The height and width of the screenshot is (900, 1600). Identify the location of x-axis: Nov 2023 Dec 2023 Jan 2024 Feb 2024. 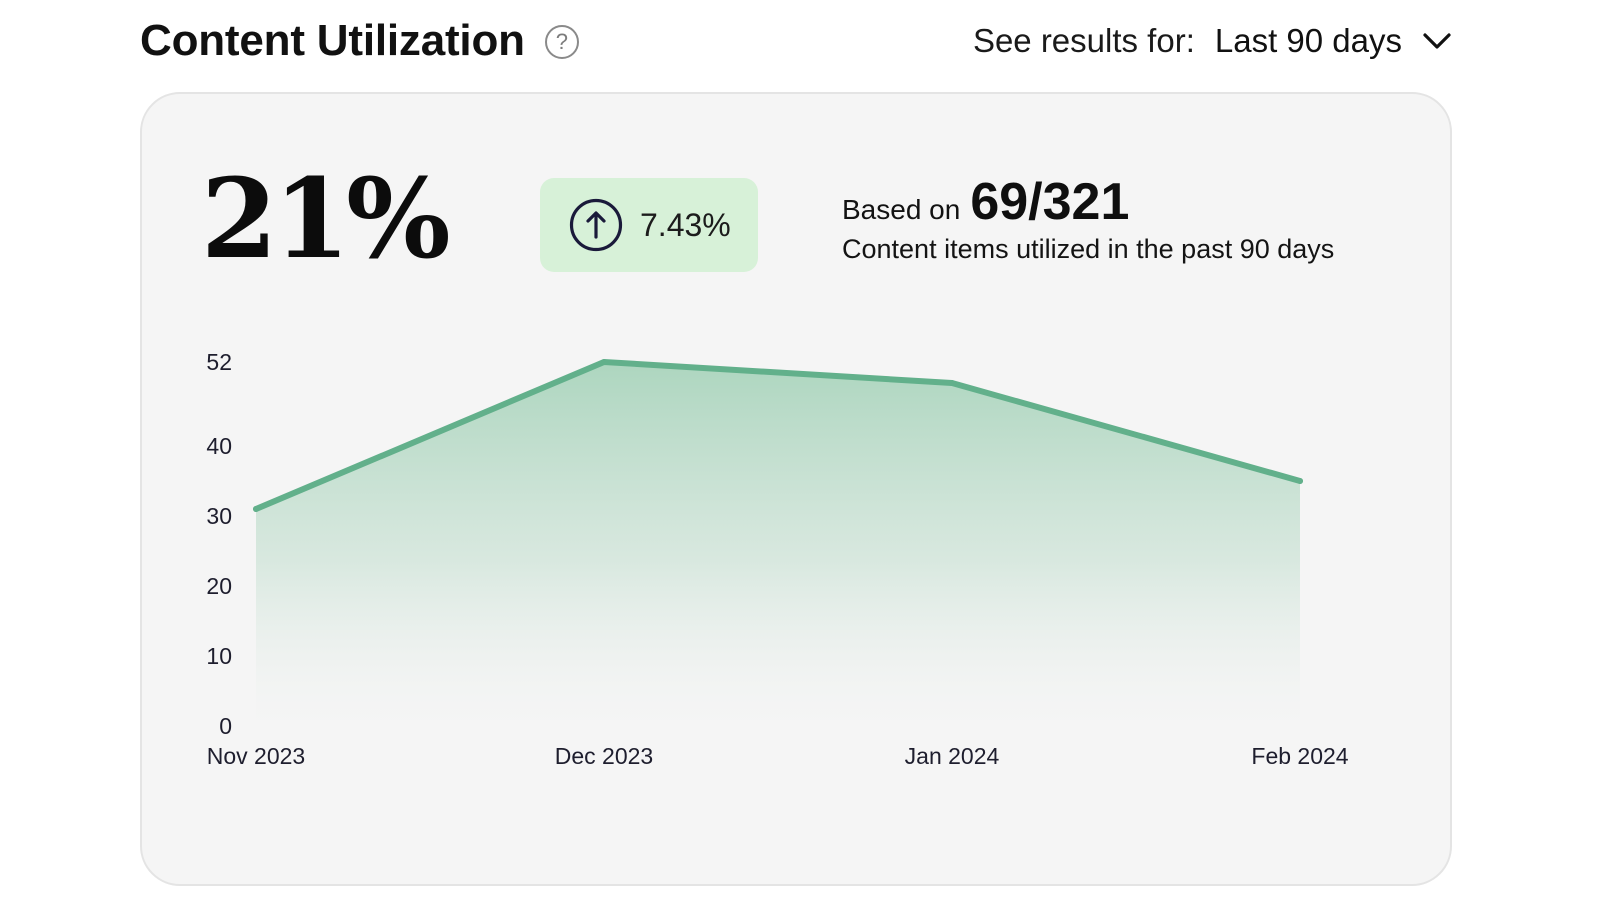
(778, 756).